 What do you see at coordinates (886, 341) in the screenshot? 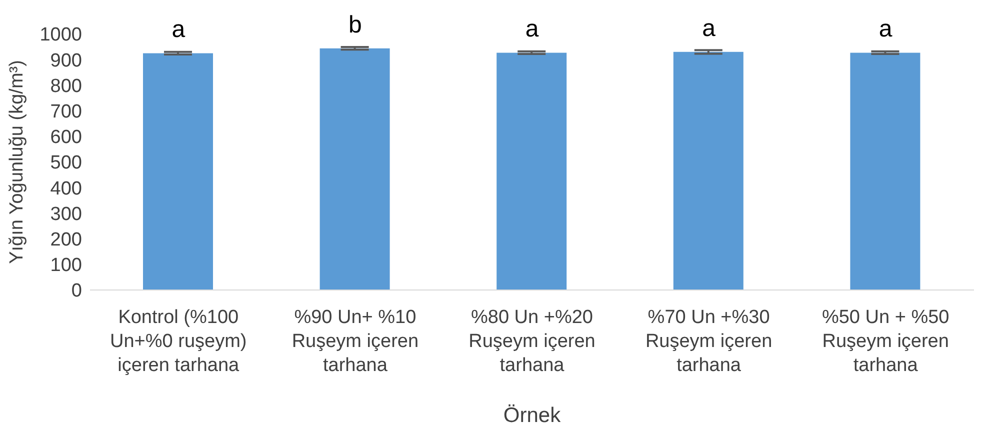
I see `x-tick-label: %50 Un + %50 Ruşeym içeren tarhana` at bounding box center [886, 341].